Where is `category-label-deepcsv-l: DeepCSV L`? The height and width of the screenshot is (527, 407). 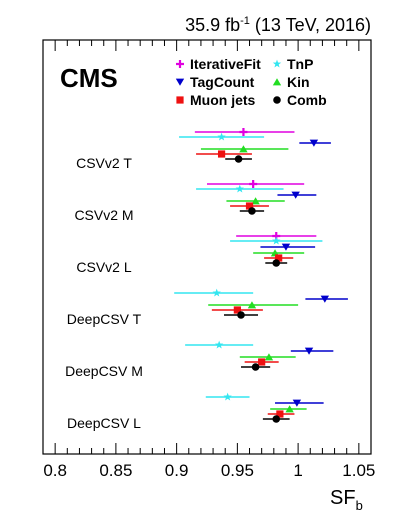
category-label-deepcsv-l: DeepCSV L is located at coordinates (104, 423).